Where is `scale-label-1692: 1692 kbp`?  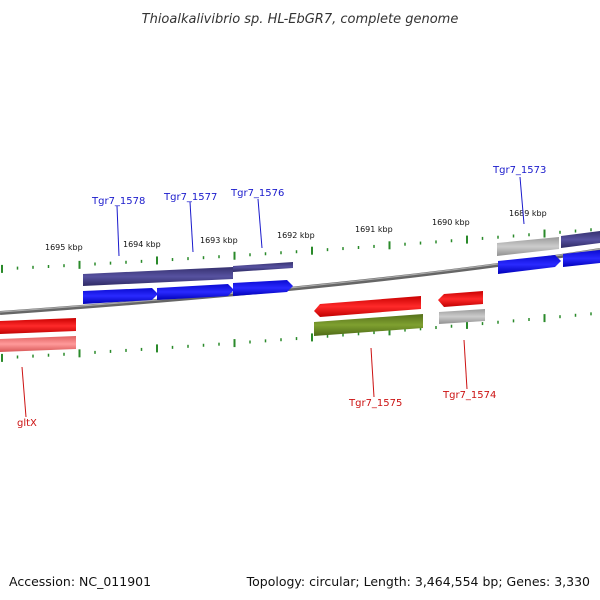 scale-label-1692: 1692 kbp is located at coordinates (296, 235).